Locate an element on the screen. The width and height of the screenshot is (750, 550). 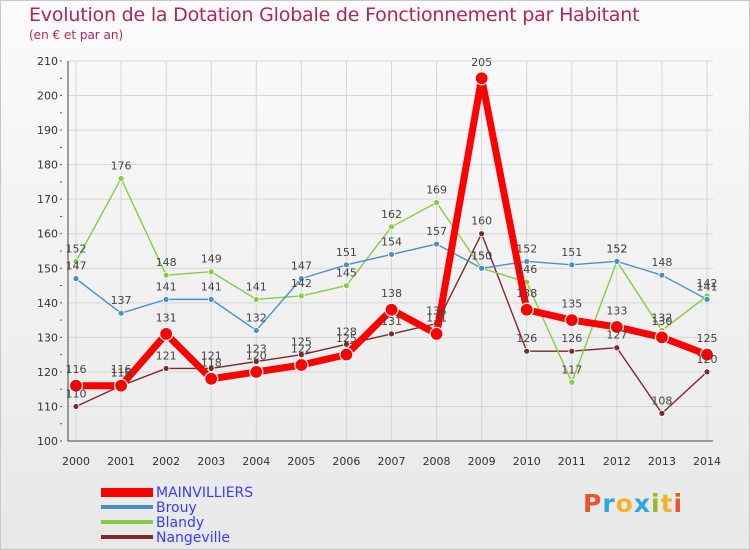
data-label-brouy: 152 is located at coordinates (616, 248).